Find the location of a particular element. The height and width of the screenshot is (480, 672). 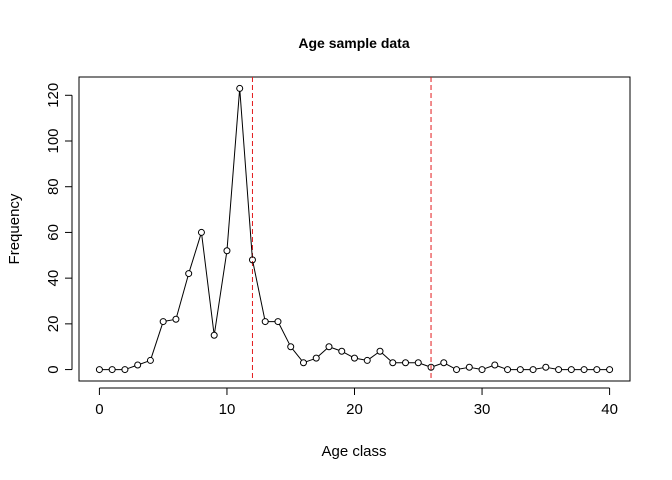

y-tick-label: 20 is located at coordinates (53, 324).